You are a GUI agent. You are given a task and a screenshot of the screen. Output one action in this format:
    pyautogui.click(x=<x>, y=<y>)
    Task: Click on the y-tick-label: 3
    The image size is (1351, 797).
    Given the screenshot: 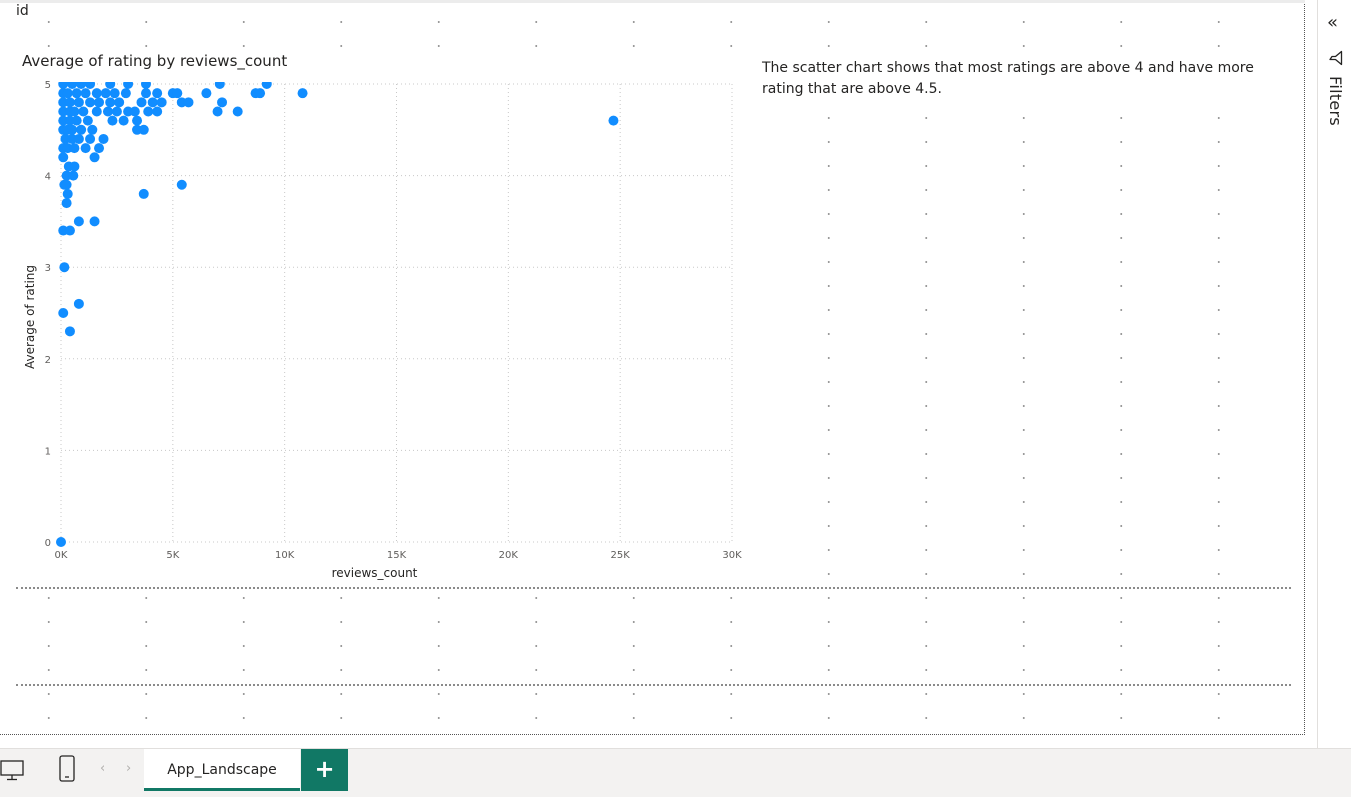 What is the action you would take?
    pyautogui.click(x=48, y=268)
    